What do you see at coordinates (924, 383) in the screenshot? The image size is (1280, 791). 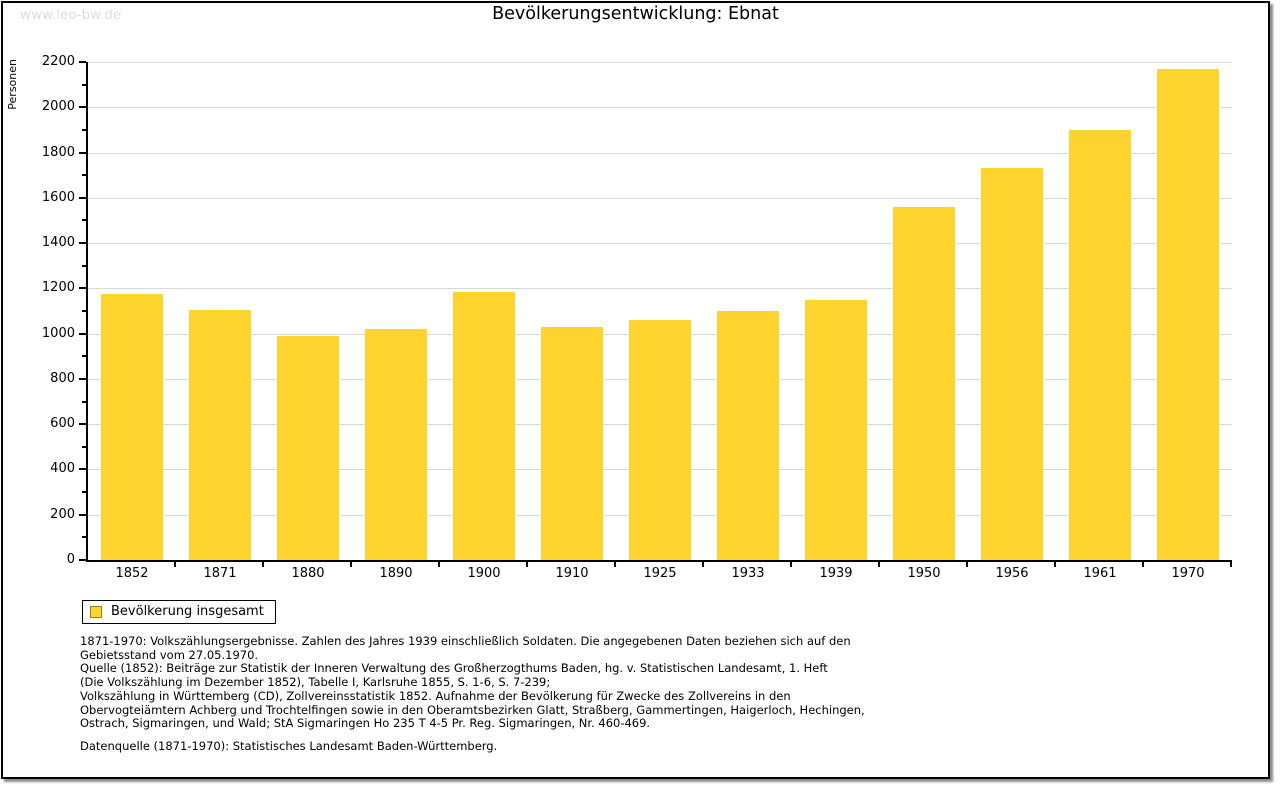 I see `bar-1950` at bounding box center [924, 383].